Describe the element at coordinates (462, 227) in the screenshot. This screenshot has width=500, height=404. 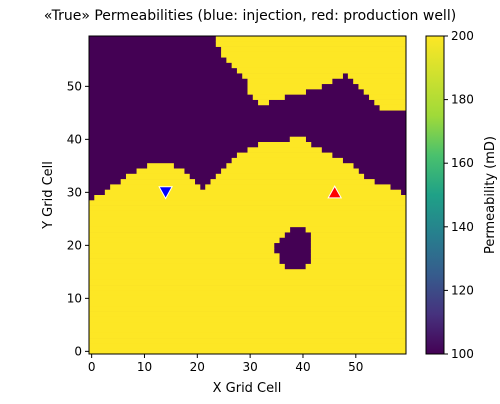
I see `colorbar-tick-label: 140` at that location.